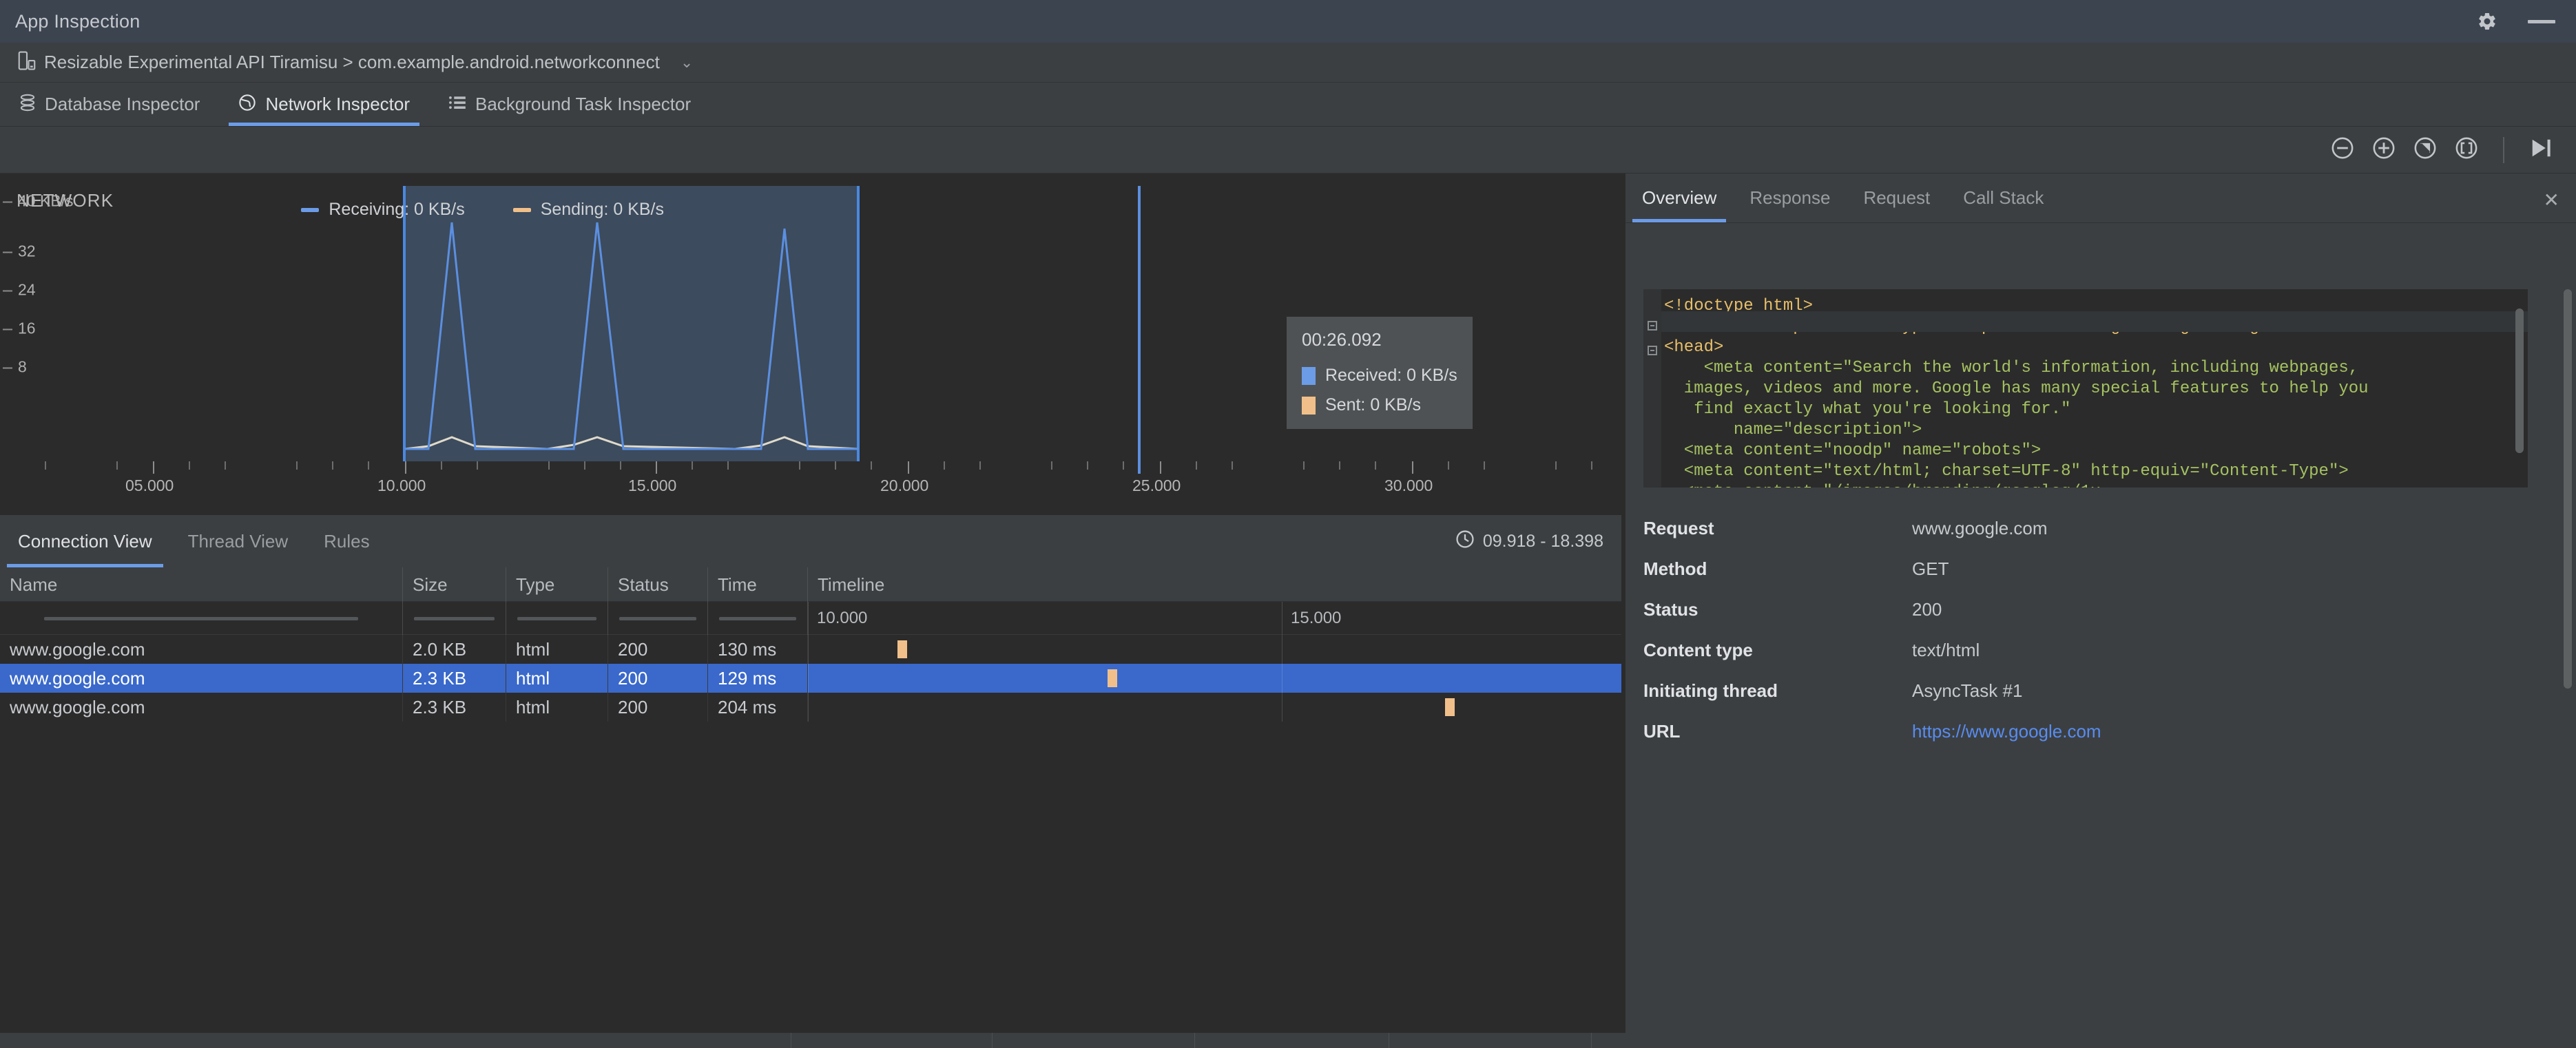 The image size is (2576, 1048). What do you see at coordinates (2425, 150) in the screenshot?
I see `reset-zoom-icon` at bounding box center [2425, 150].